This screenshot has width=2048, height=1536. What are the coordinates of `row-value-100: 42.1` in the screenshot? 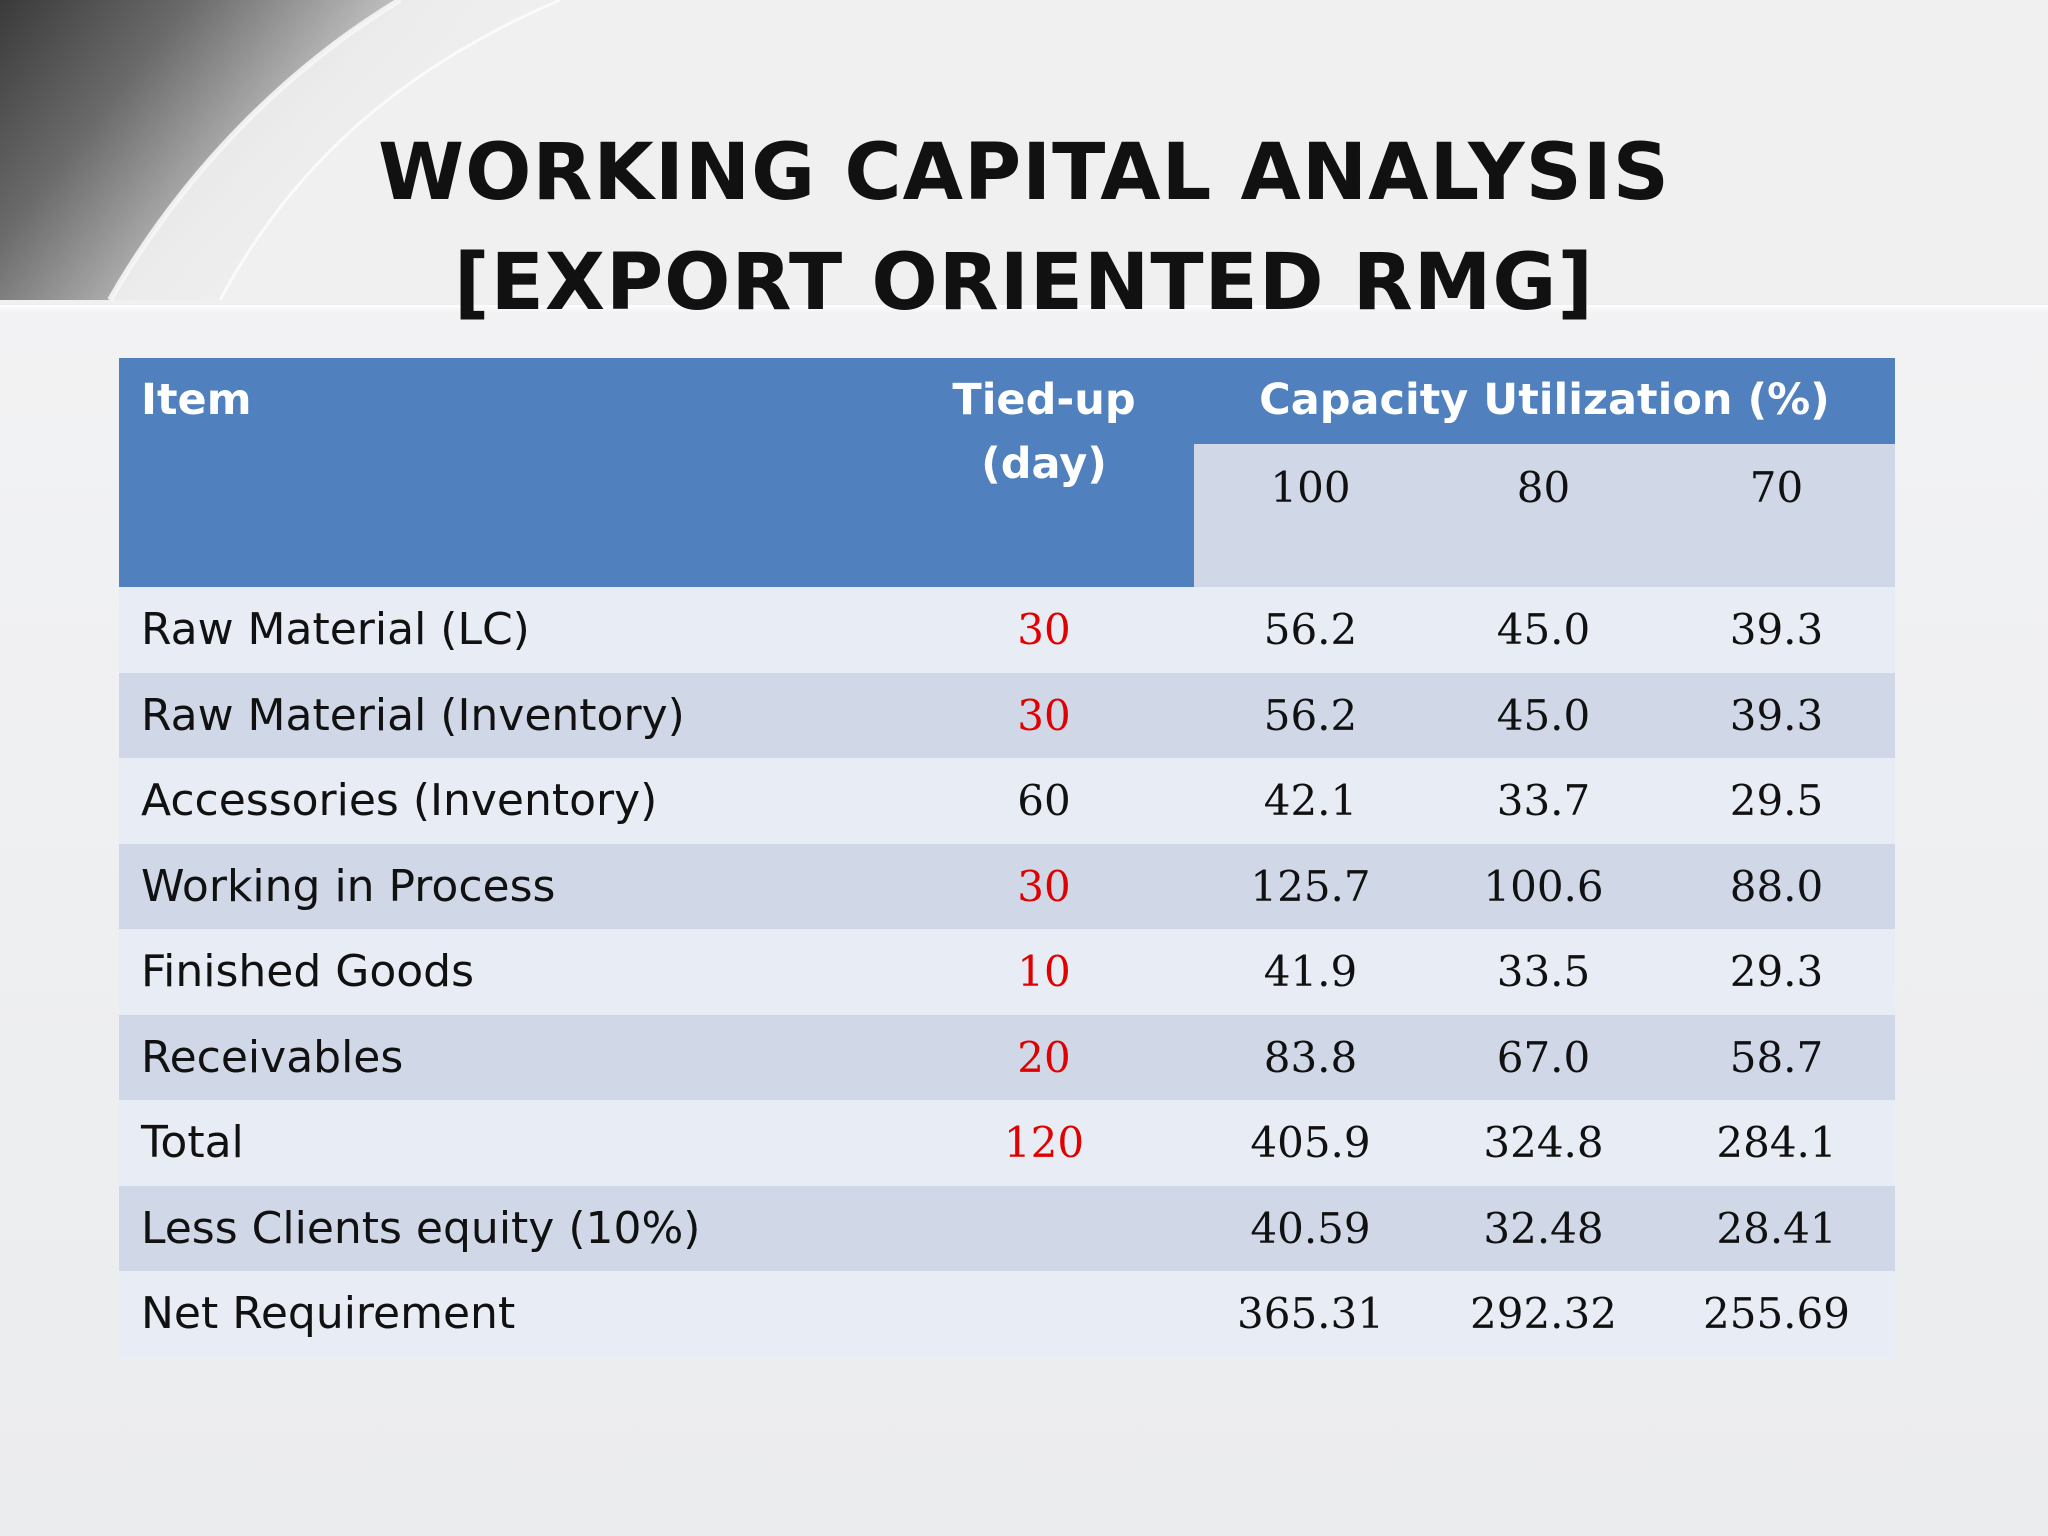 It's located at (1310, 800).